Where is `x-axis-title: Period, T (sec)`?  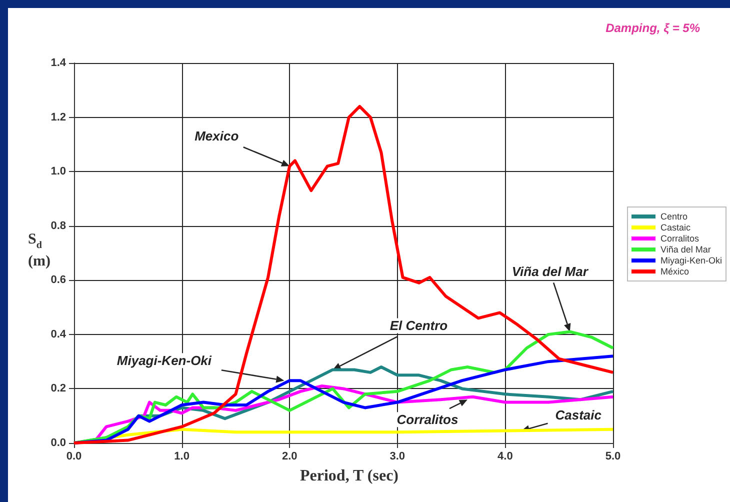
x-axis-title: Period, T (sec) is located at coordinates (349, 476).